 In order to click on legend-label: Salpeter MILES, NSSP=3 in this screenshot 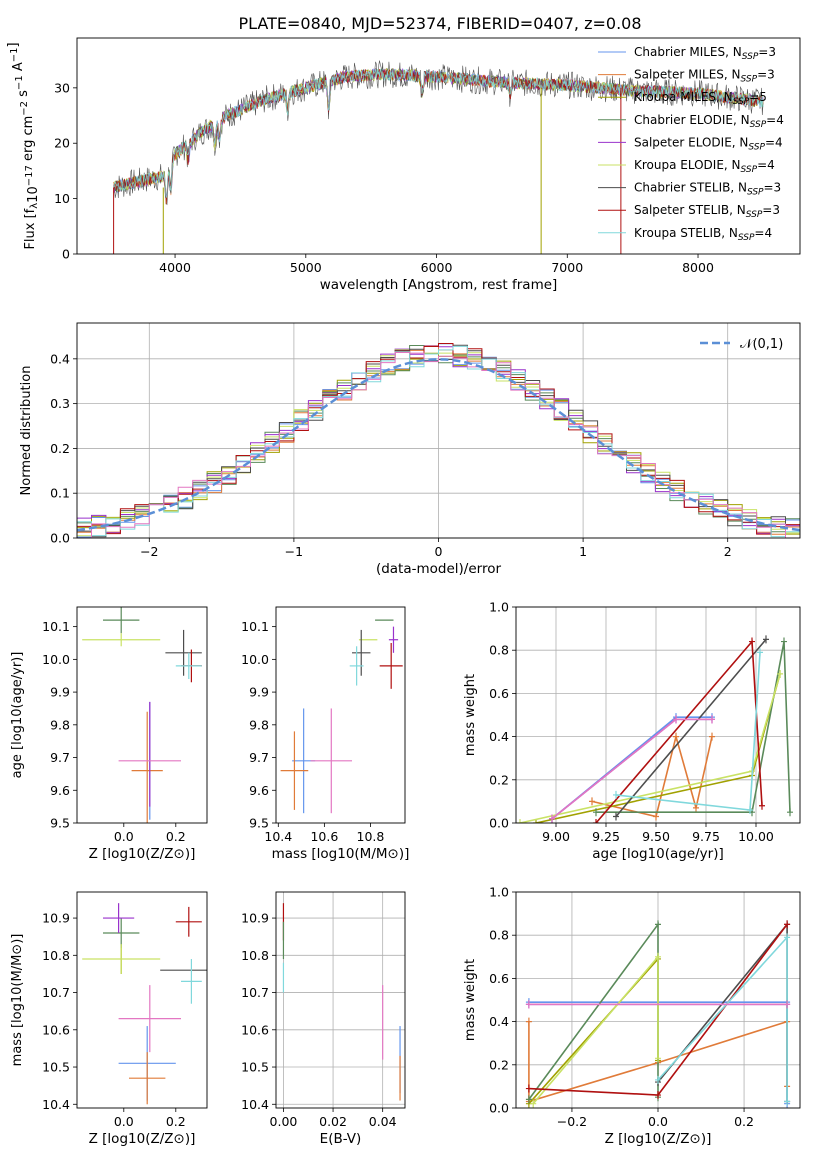, I will do `click(704, 76)`.